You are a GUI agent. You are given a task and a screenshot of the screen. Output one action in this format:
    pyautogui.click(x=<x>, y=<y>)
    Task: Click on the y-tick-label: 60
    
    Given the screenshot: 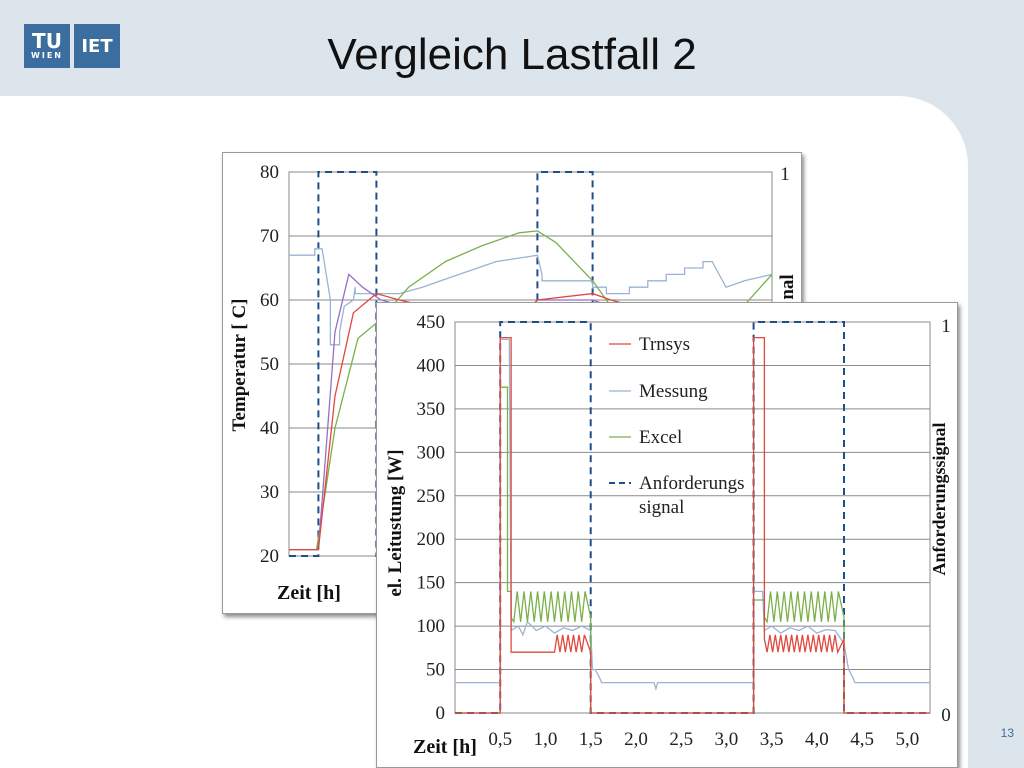 What is the action you would take?
    pyautogui.click(x=269, y=300)
    